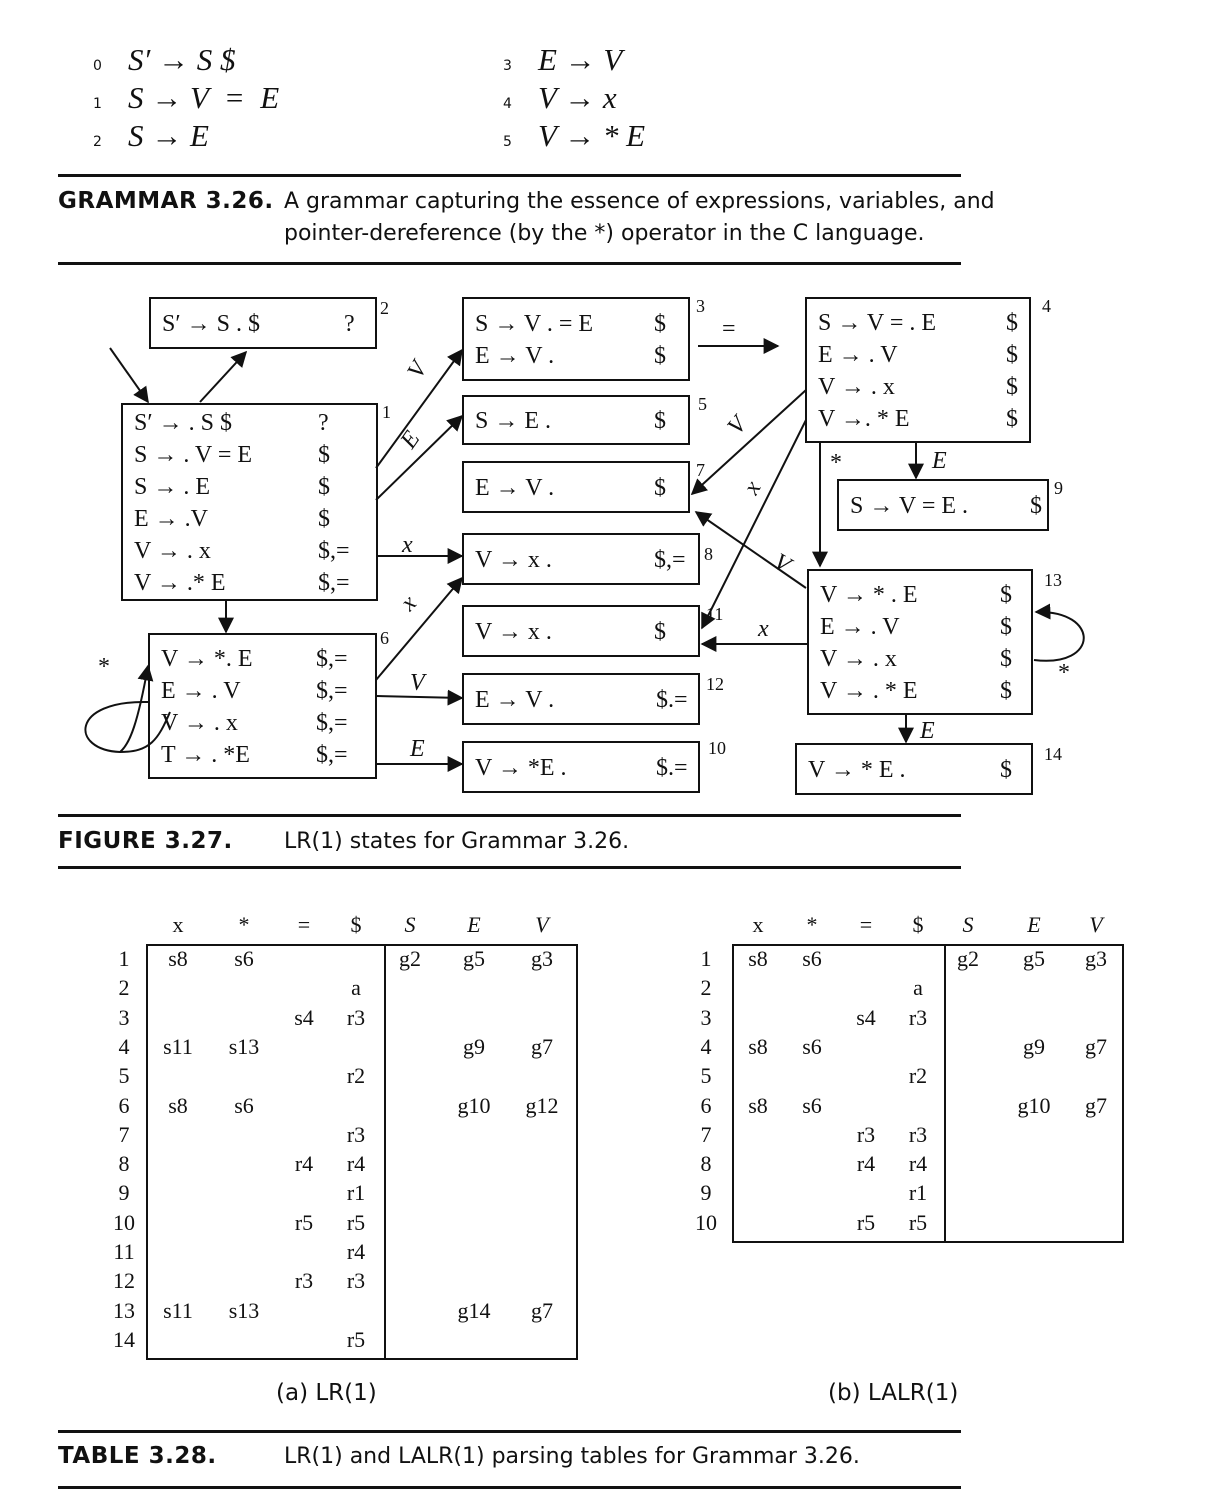  What do you see at coordinates (244, 1310) in the screenshot?
I see `table-cell: s13` at bounding box center [244, 1310].